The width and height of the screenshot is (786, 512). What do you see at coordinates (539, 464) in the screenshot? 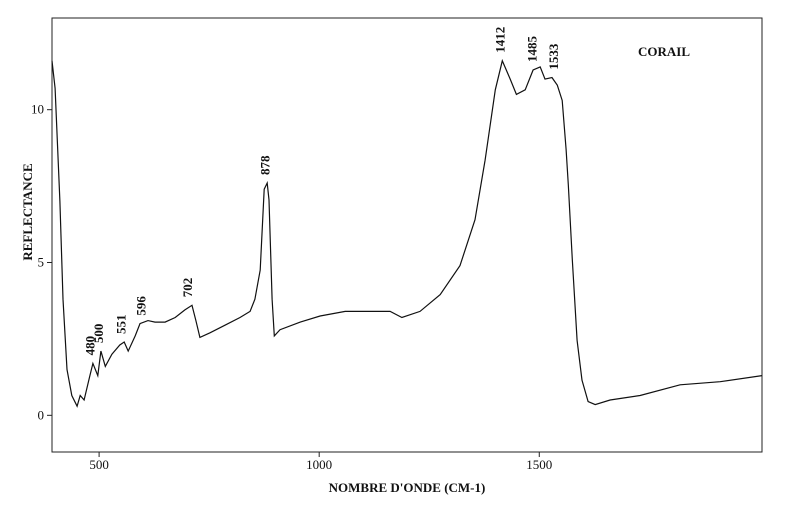
I see `x-tick-label: 1500` at bounding box center [539, 464].